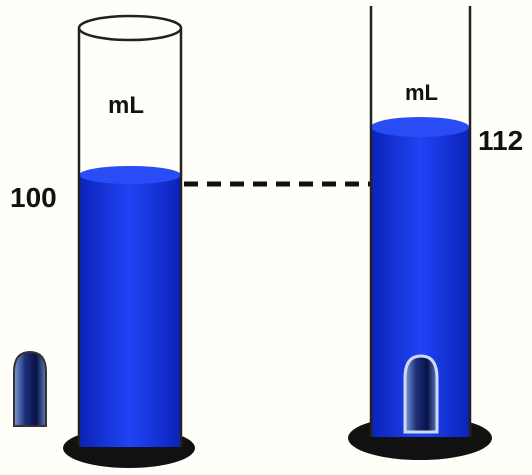  I want to click on left-cylinder-water, so click(130, 311).